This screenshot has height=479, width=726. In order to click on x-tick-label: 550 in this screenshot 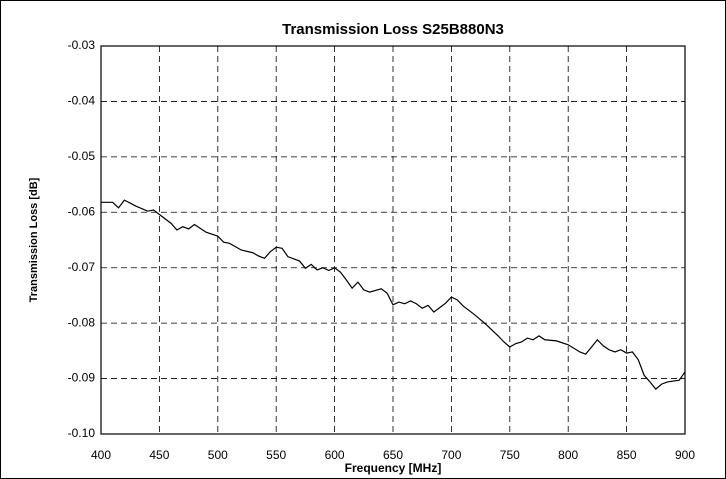, I will do `click(276, 455)`.